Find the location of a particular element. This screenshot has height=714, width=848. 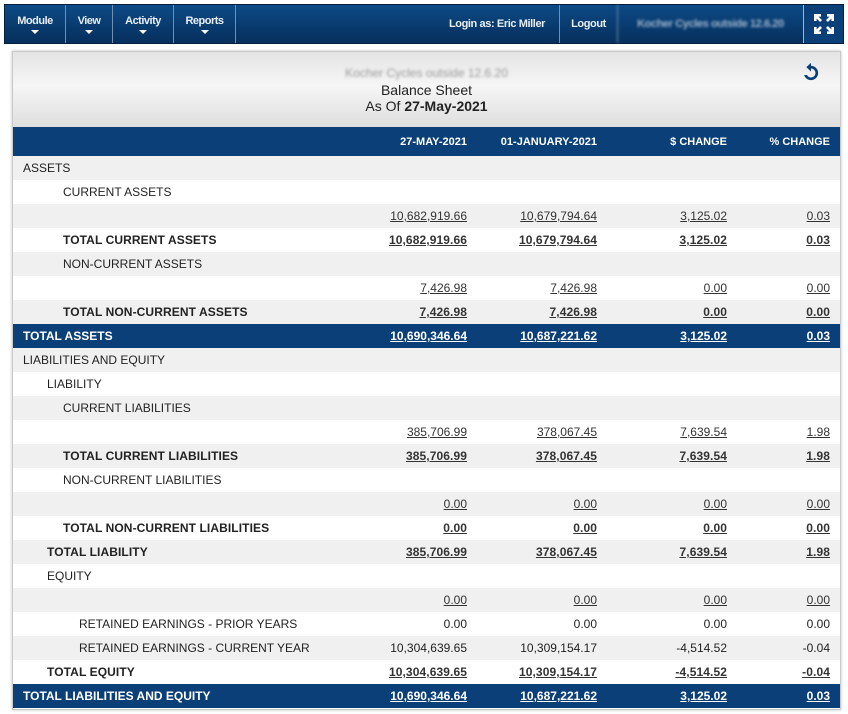

fullscreen-button is located at coordinates (823, 24).